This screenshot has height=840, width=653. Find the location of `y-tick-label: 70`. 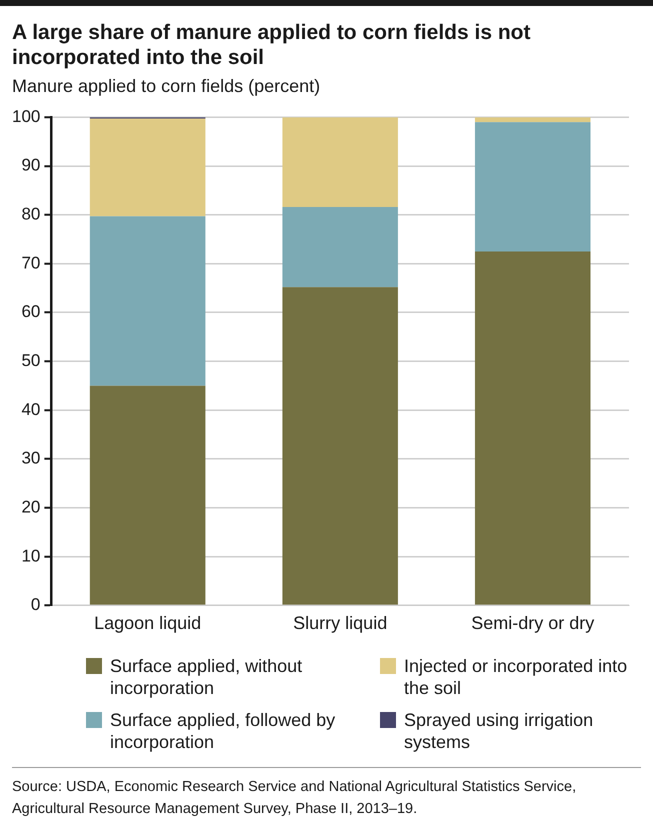

y-tick-label: 70 is located at coordinates (30, 262).